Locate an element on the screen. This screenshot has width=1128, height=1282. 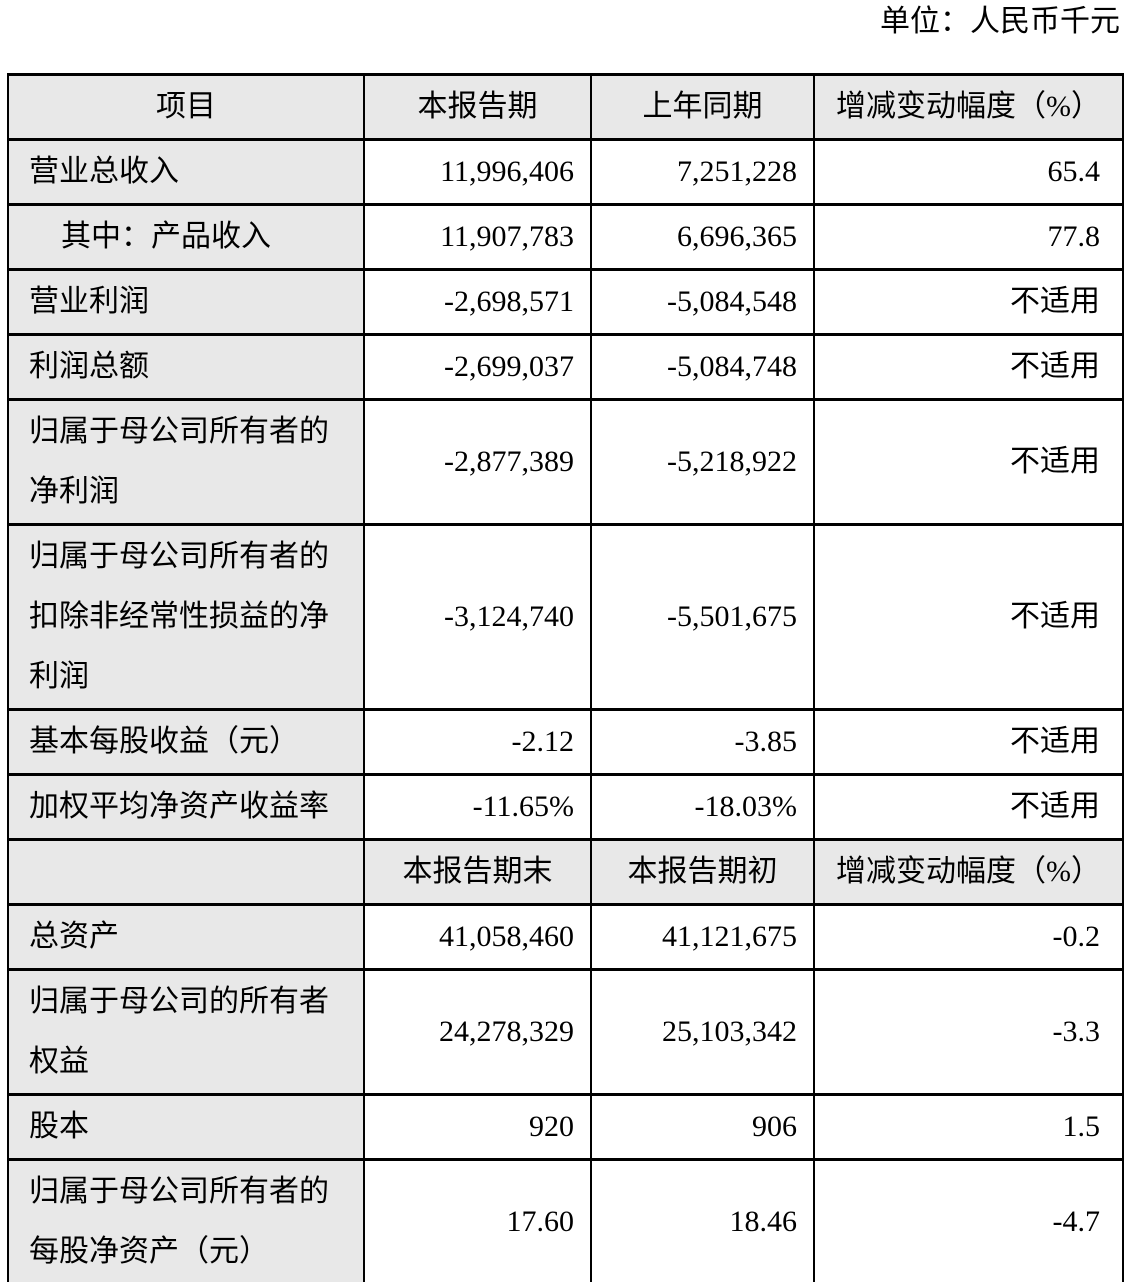
row-label-cell: 归属于母公司所有者的每股净资产（元） is located at coordinates (186, 1220).